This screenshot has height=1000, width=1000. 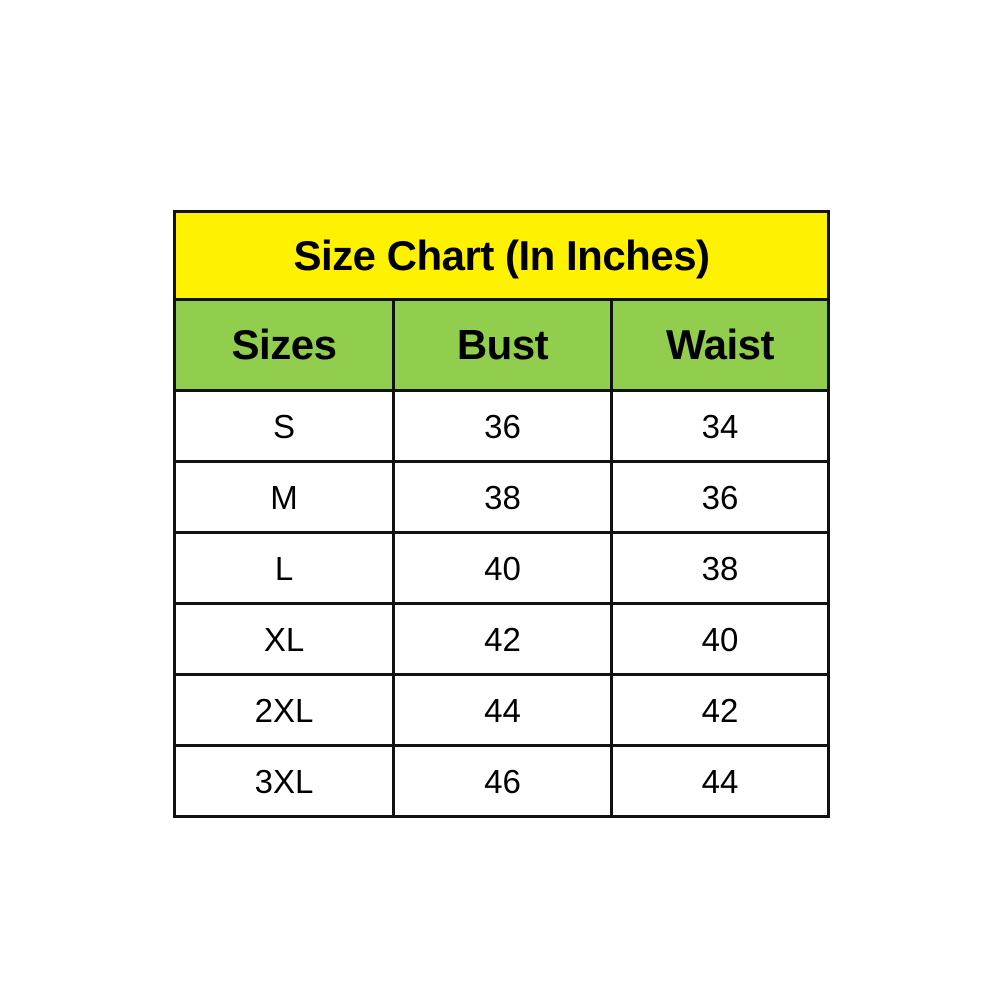 What do you see at coordinates (284, 568) in the screenshot?
I see `cell-size: L` at bounding box center [284, 568].